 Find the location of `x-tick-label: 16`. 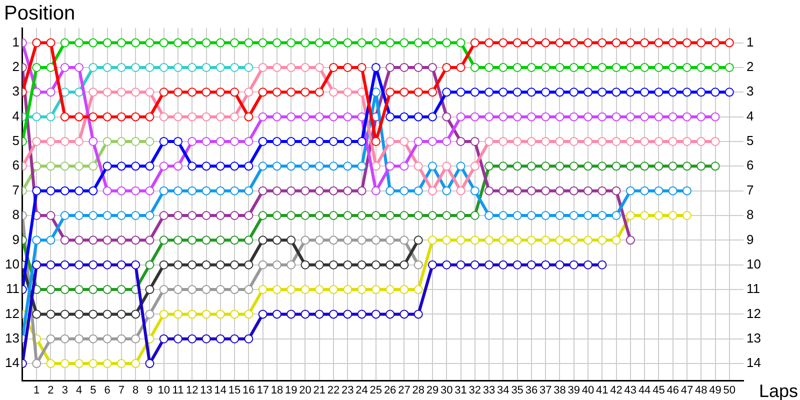

x-tick-label: 16 is located at coordinates (248, 390).